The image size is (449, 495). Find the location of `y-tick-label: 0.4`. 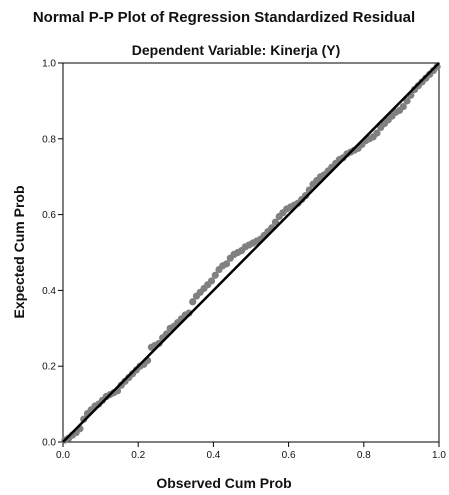

y-tick-label: 0.4 is located at coordinates (49, 291).